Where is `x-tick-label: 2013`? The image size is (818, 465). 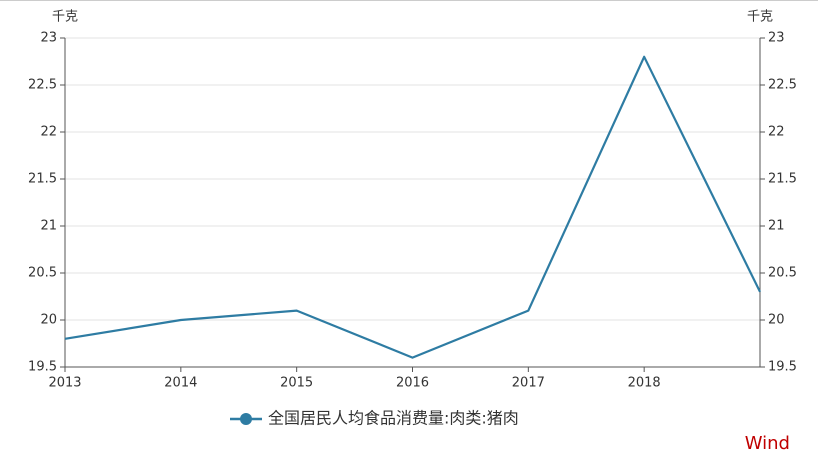 x-tick-label: 2013 is located at coordinates (64, 383).